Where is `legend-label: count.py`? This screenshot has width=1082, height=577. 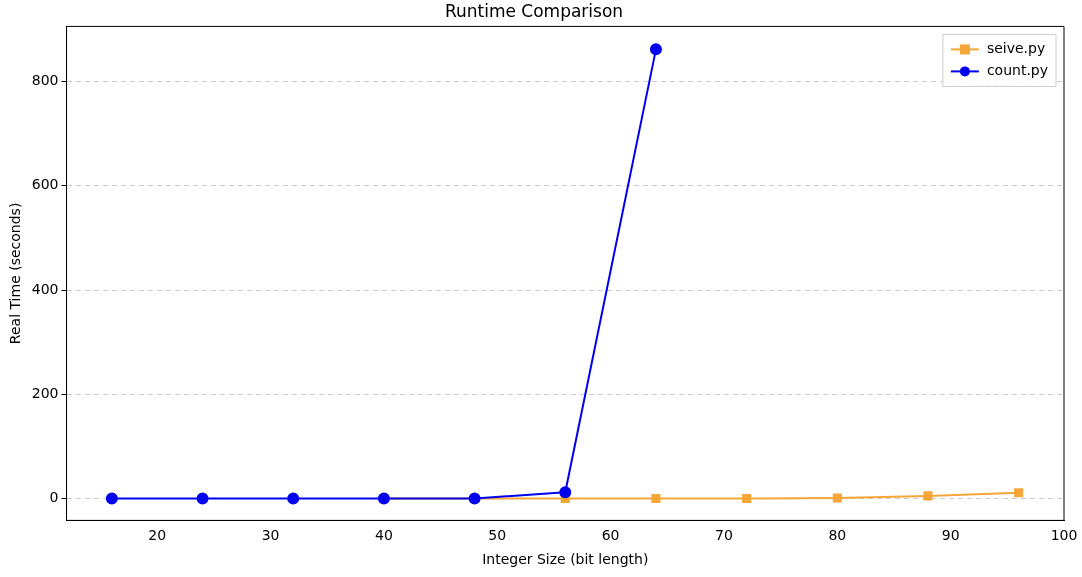 legend-label: count.py is located at coordinates (1017, 70).